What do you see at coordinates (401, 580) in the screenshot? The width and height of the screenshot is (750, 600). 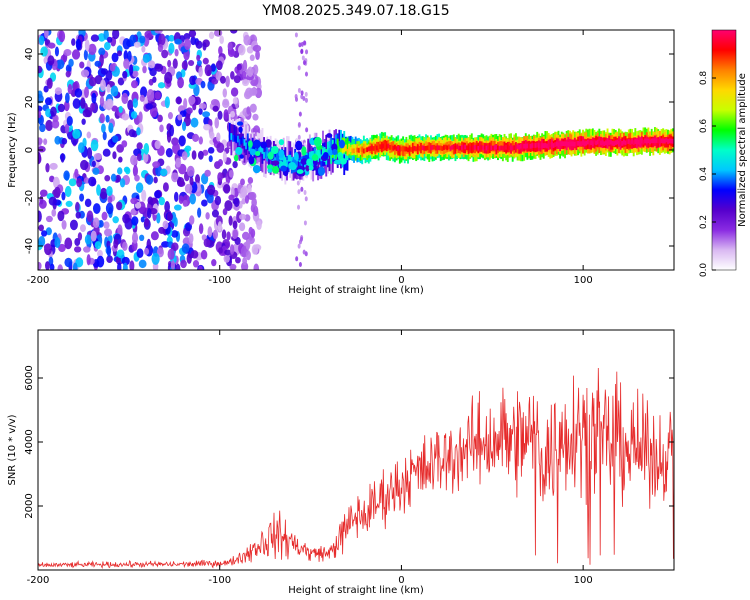 I see `x-tick-label: 0` at bounding box center [401, 580].